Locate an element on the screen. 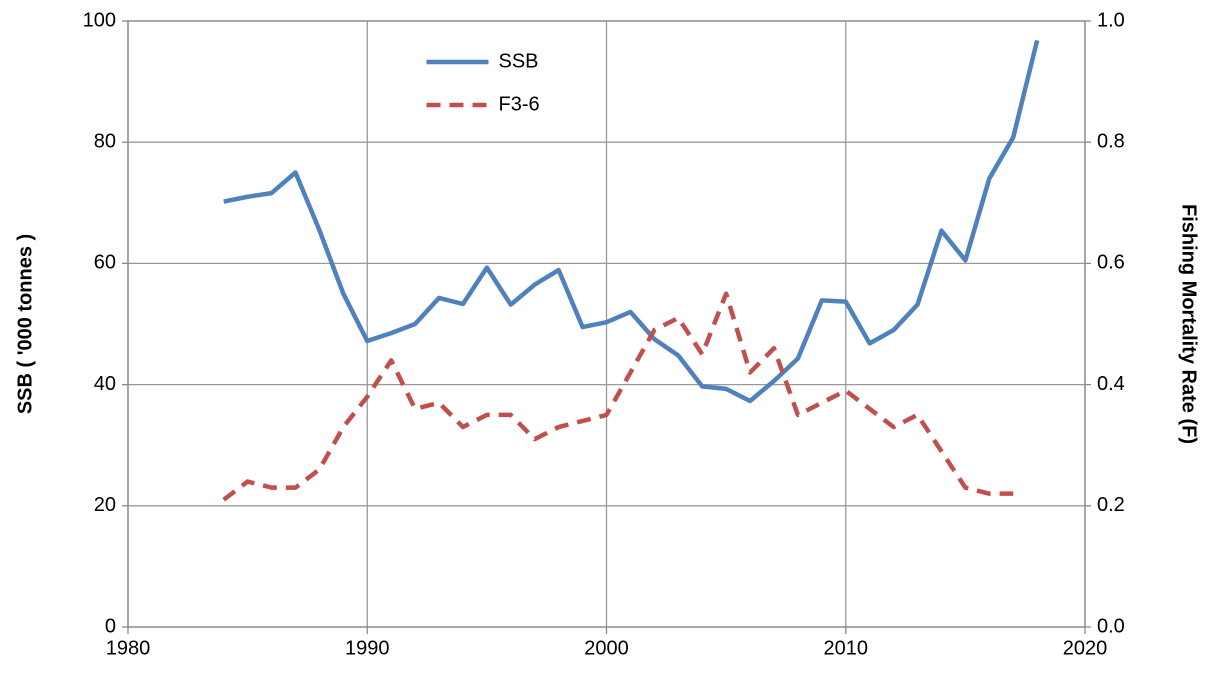 The height and width of the screenshot is (676, 1208). y-tick-label: 20 is located at coordinates (105, 505).